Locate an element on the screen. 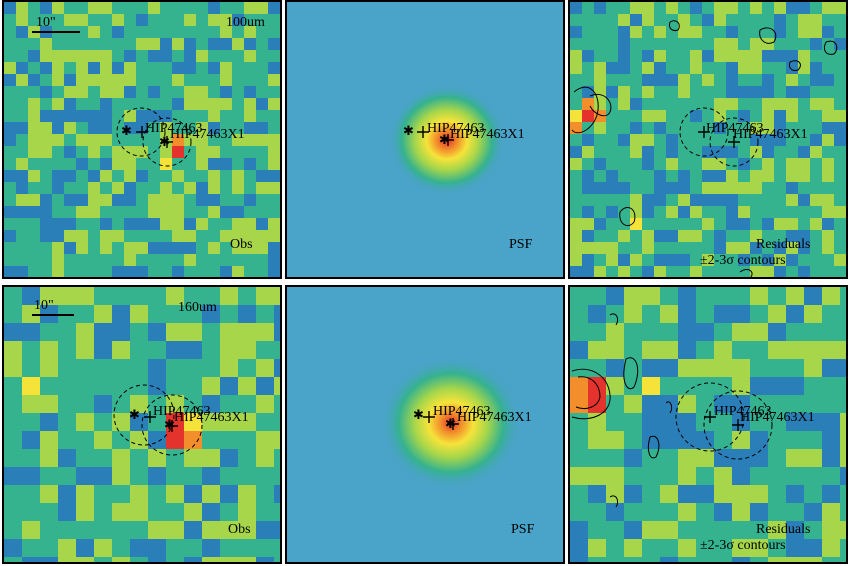 The height and width of the screenshot is (566, 850). psf-peak is located at coordinates (451, 423).